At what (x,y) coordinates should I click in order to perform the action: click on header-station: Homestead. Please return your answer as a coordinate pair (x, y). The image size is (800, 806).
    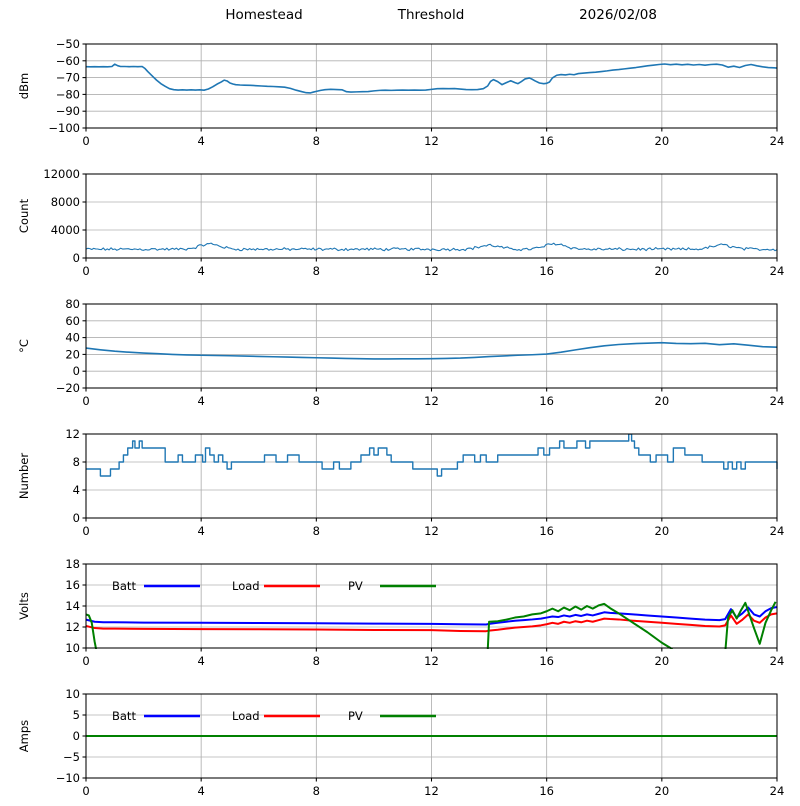
    Looking at the image, I should click on (263, 15).